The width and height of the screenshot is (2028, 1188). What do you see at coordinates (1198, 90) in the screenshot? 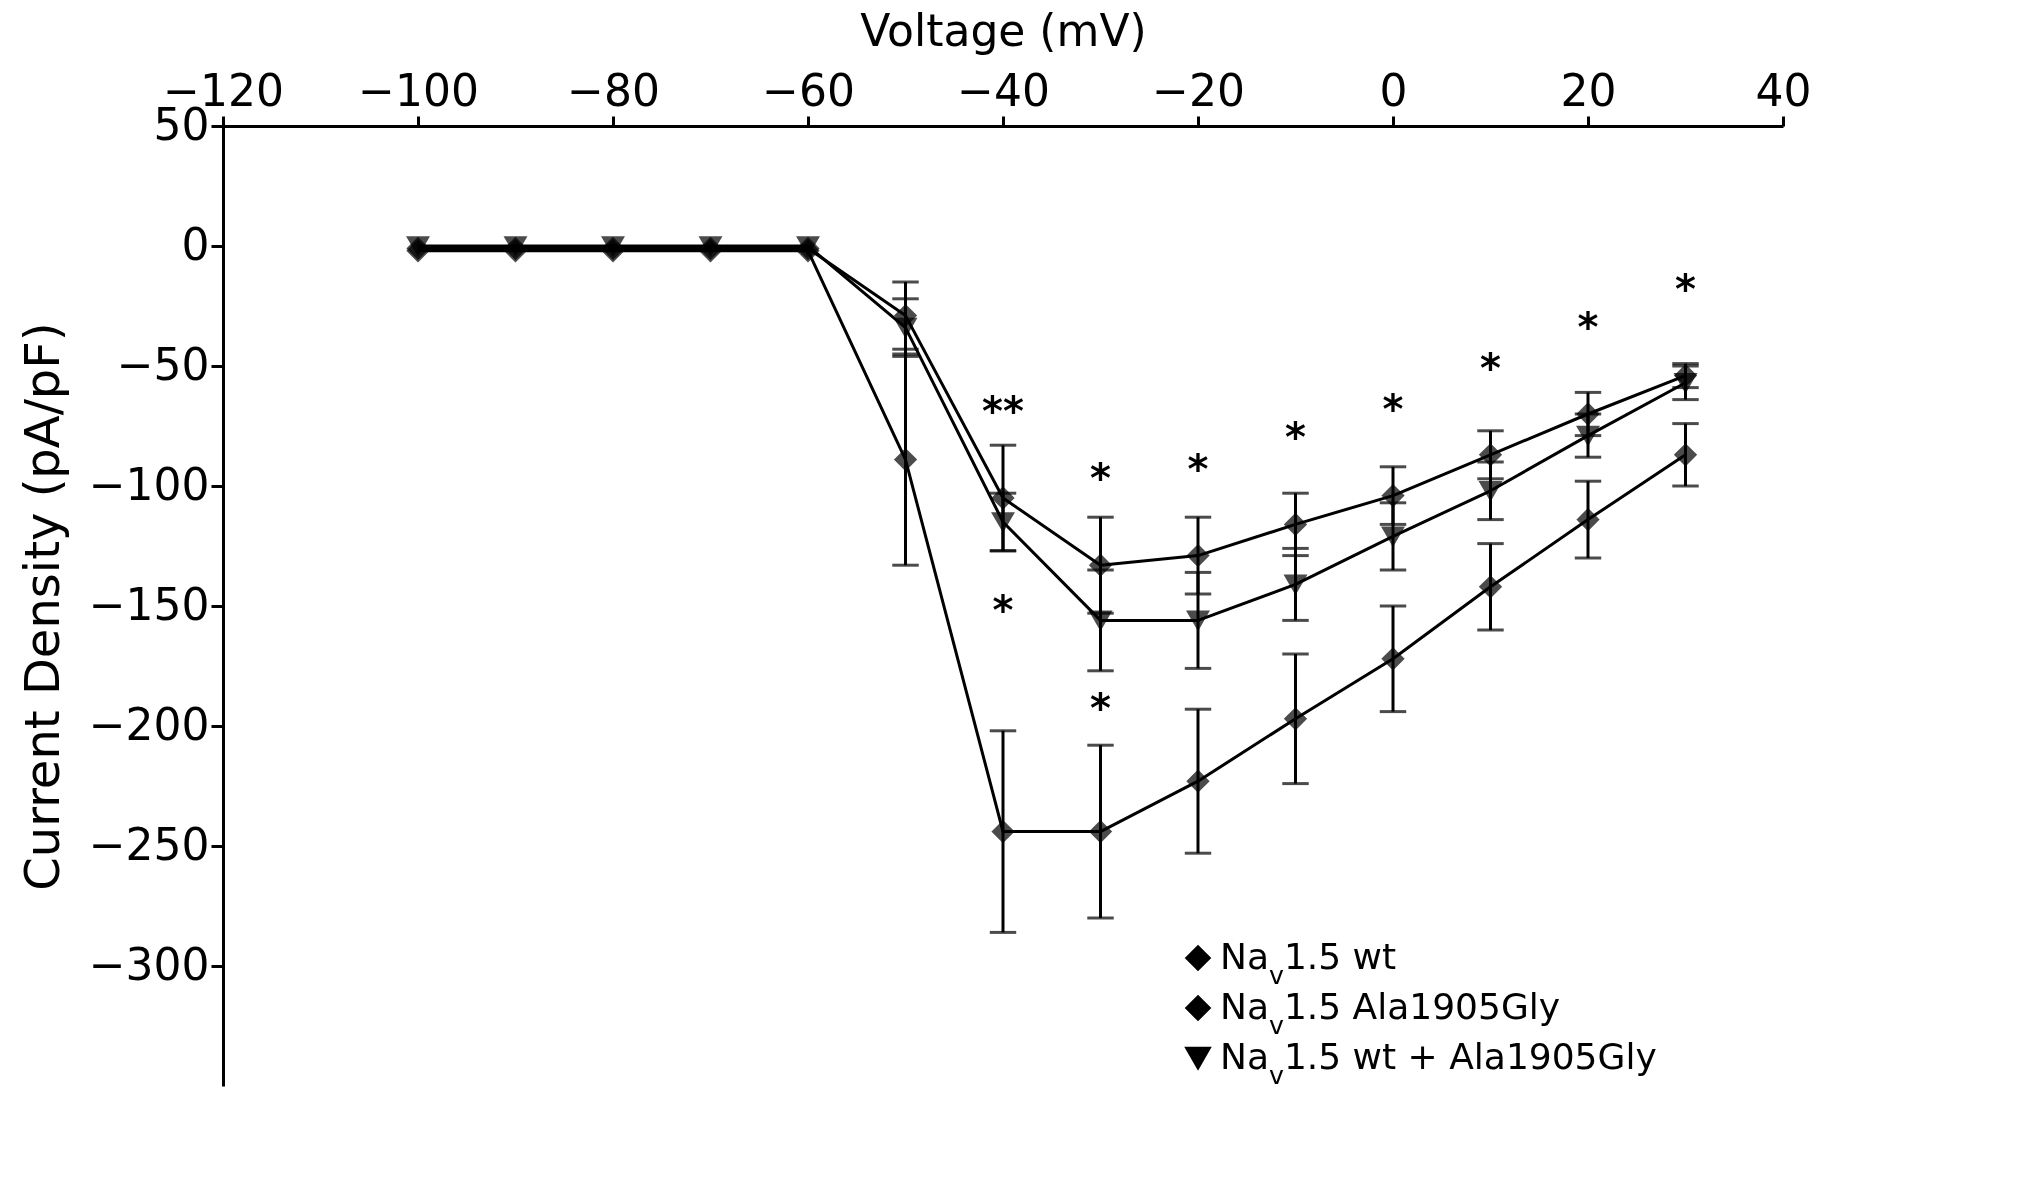
I see `x-tick-label: −20` at bounding box center [1198, 90].